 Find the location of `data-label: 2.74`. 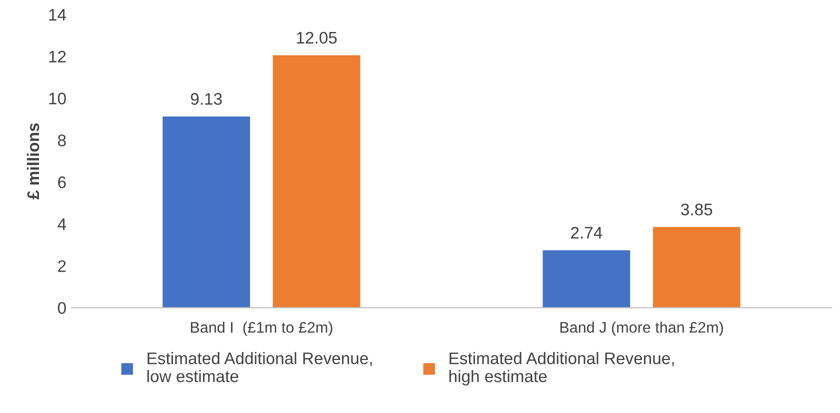

data-label: 2.74 is located at coordinates (586, 232).